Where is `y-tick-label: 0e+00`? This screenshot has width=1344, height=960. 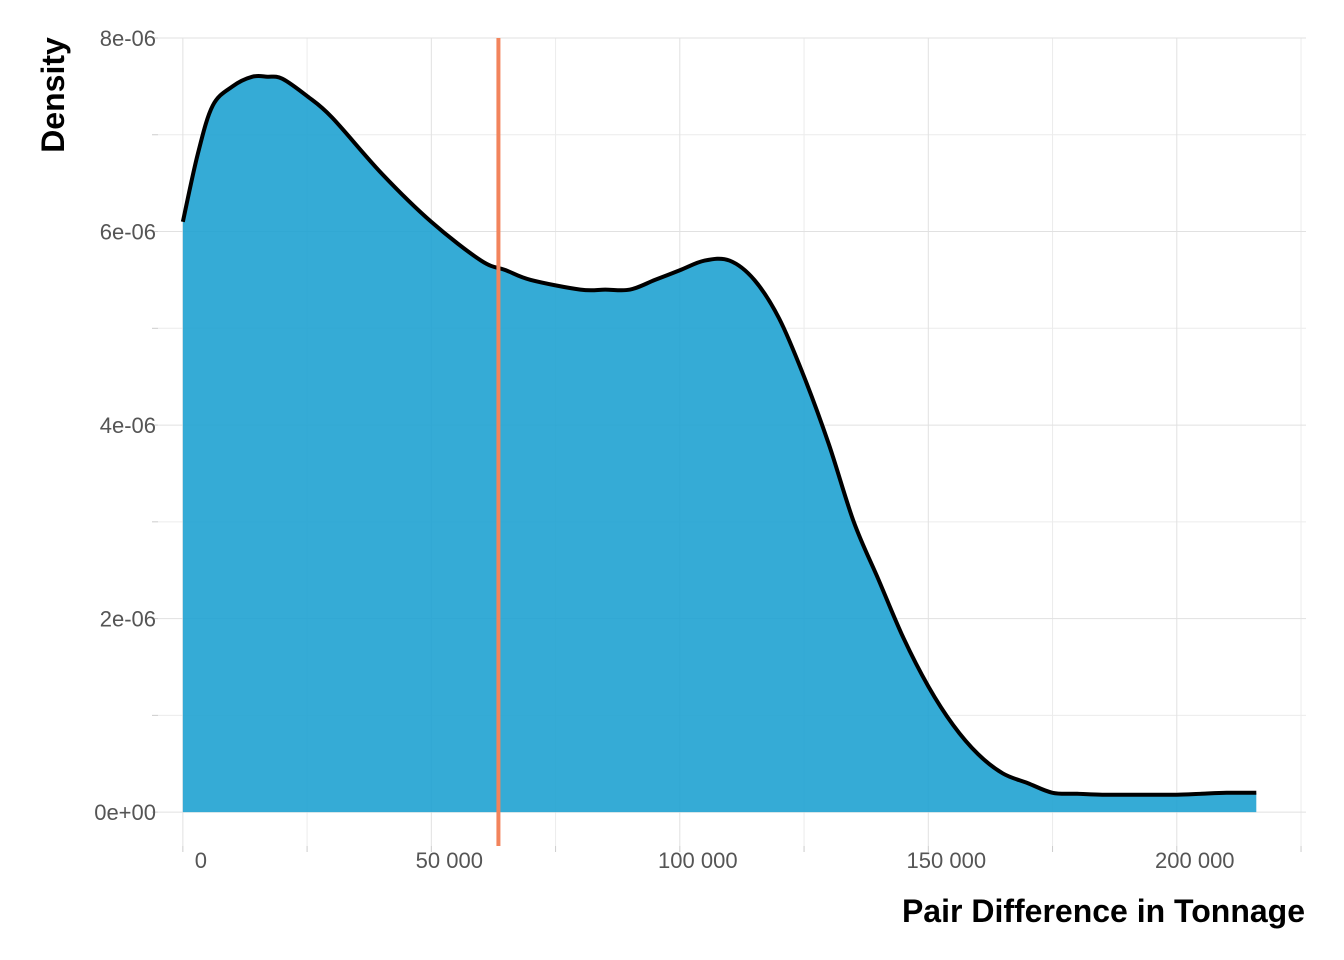 y-tick-label: 0e+00 is located at coordinates (125, 812).